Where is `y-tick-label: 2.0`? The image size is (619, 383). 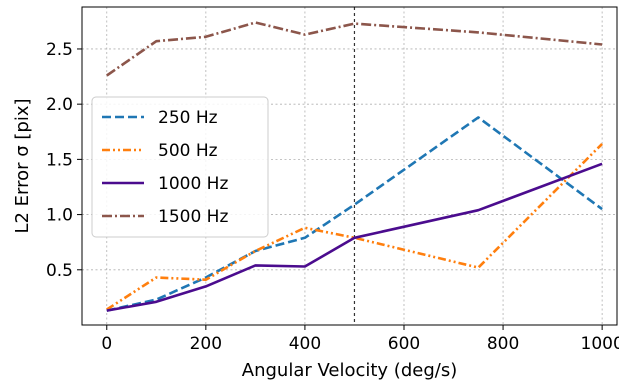 y-tick-label: 2.0 is located at coordinates (59, 105).